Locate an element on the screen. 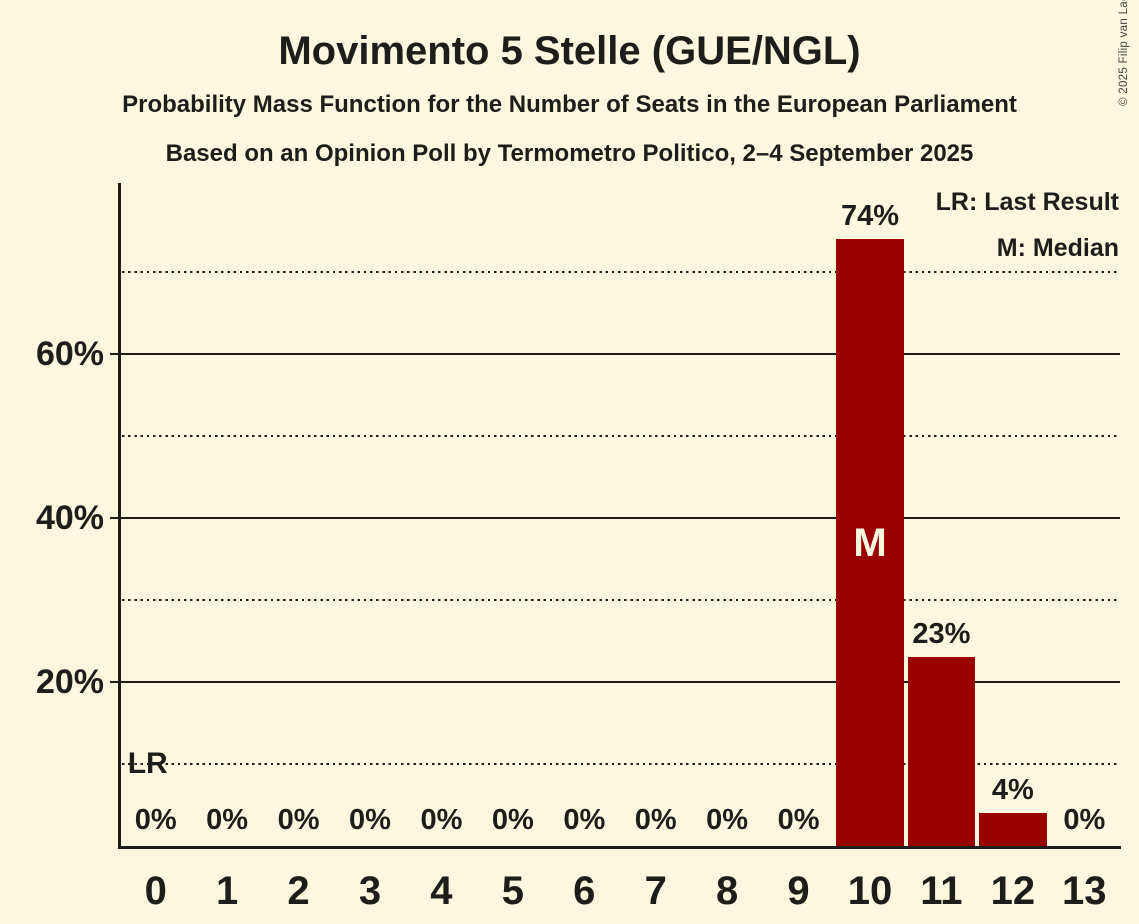  value-label-seat-2: 0% is located at coordinates (298, 820).